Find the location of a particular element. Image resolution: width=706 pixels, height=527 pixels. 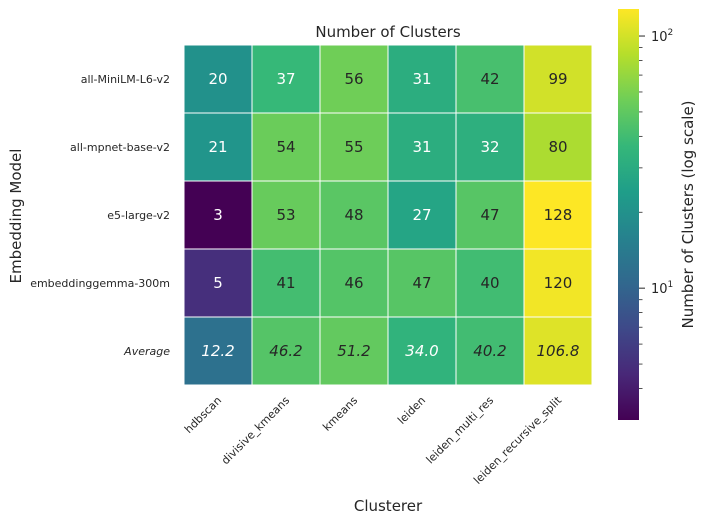

cell-value-label: 106.8 is located at coordinates (558, 351).